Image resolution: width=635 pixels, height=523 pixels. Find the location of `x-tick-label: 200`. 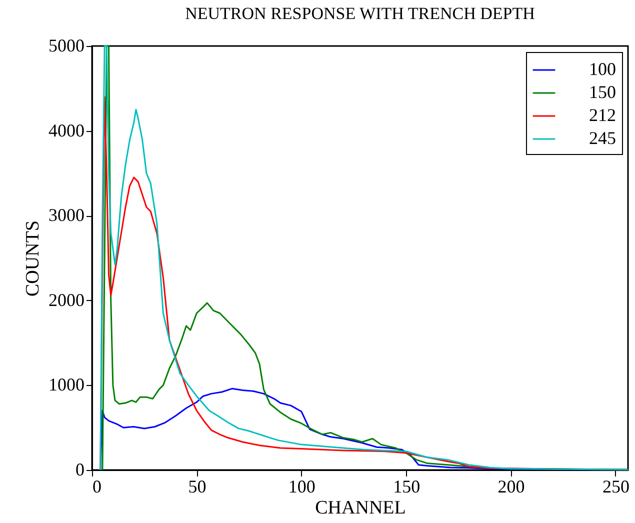

x-tick-label: 200 is located at coordinates (511, 486).